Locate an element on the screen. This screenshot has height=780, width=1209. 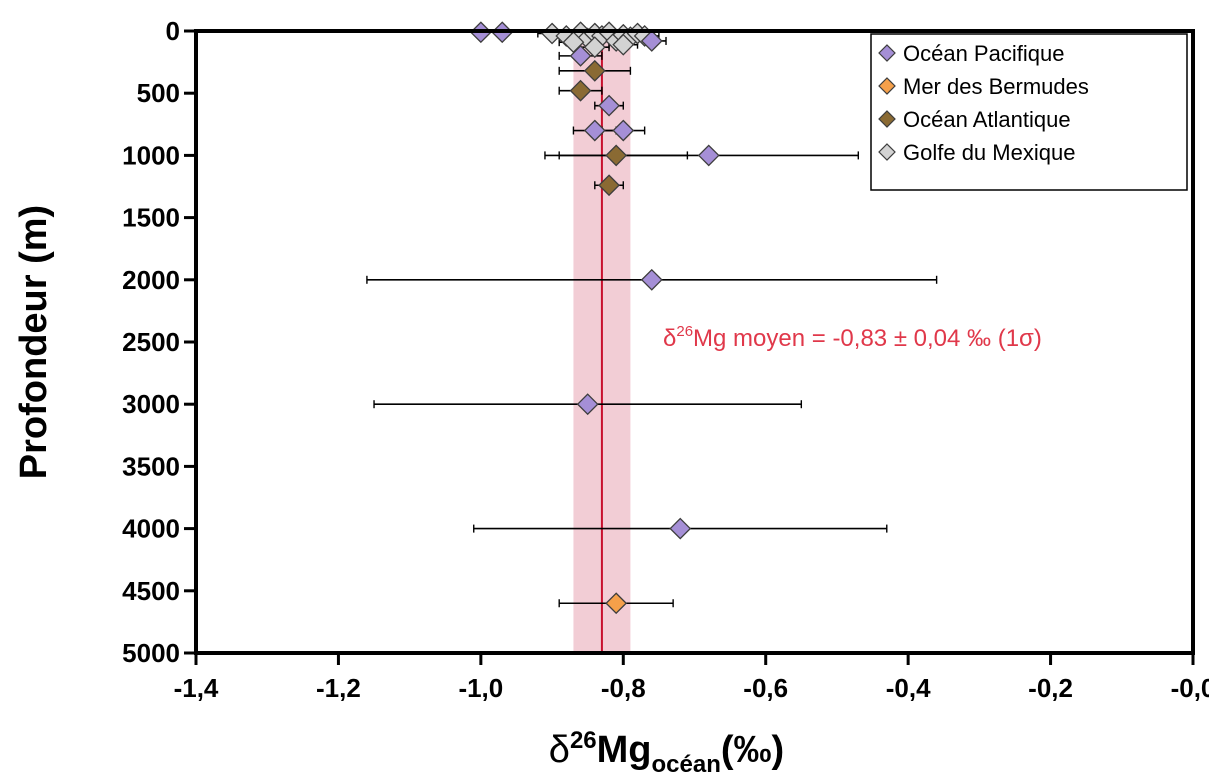
x-tick-label: -1,0 is located at coordinates (480, 688).